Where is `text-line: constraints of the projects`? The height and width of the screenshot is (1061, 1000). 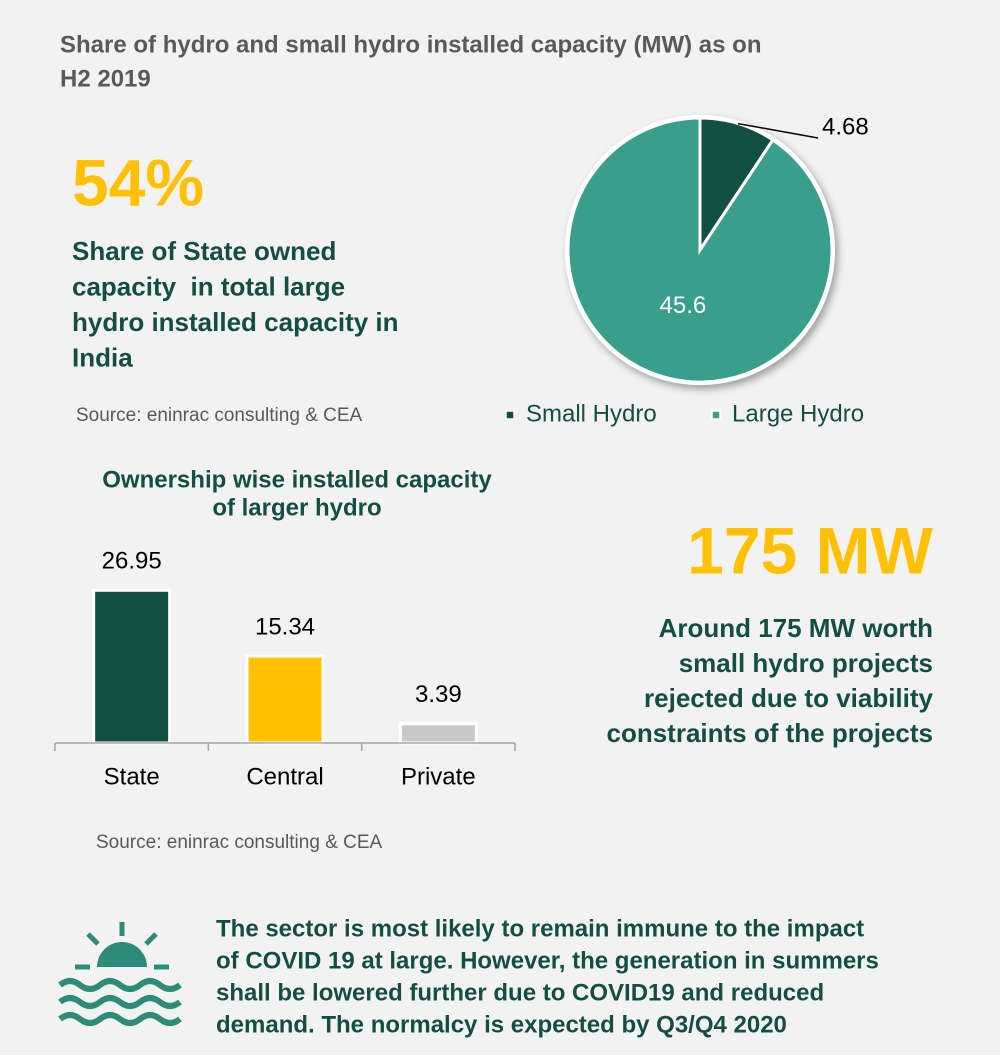
text-line: constraints of the projects is located at coordinates (770, 733).